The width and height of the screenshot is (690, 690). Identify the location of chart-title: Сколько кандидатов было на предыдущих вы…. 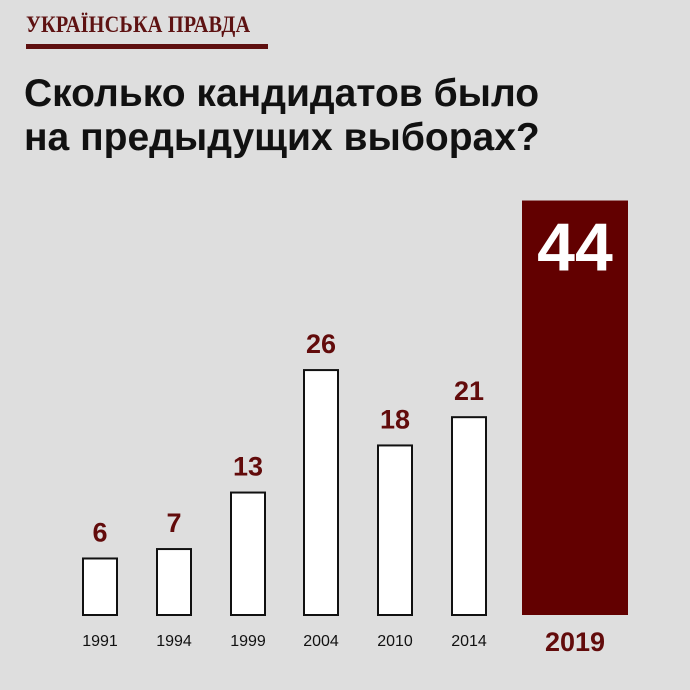
(349, 116).